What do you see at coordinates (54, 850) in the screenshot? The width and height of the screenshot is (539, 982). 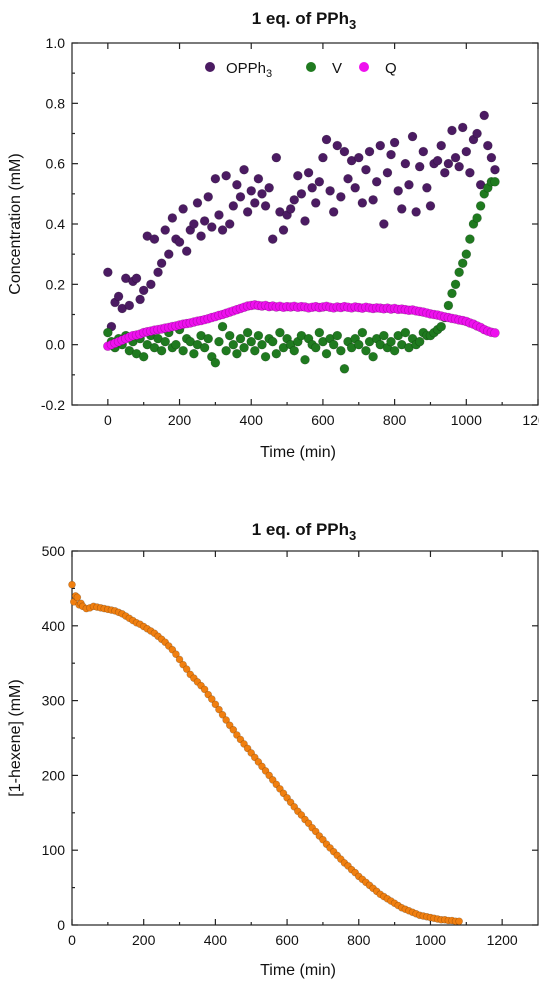 I see `y-tick-label: 100` at bounding box center [54, 850].